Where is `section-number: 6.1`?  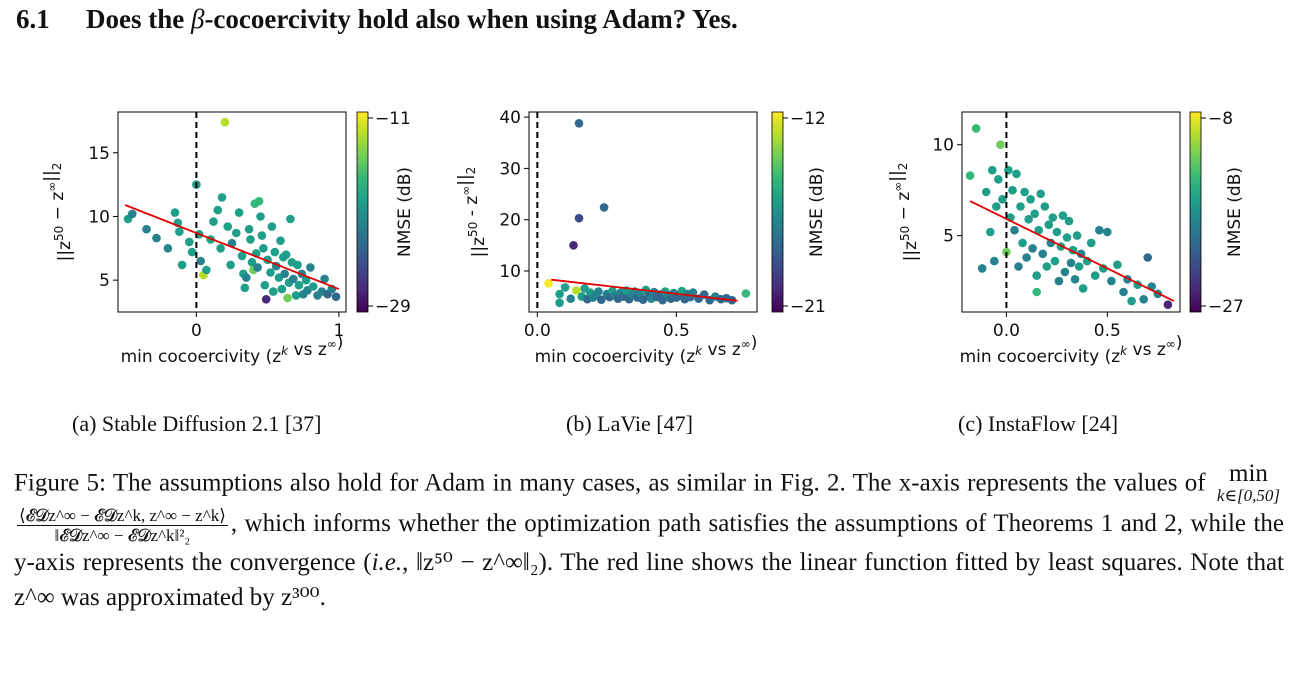 section-number: 6.1 is located at coordinates (33, 19).